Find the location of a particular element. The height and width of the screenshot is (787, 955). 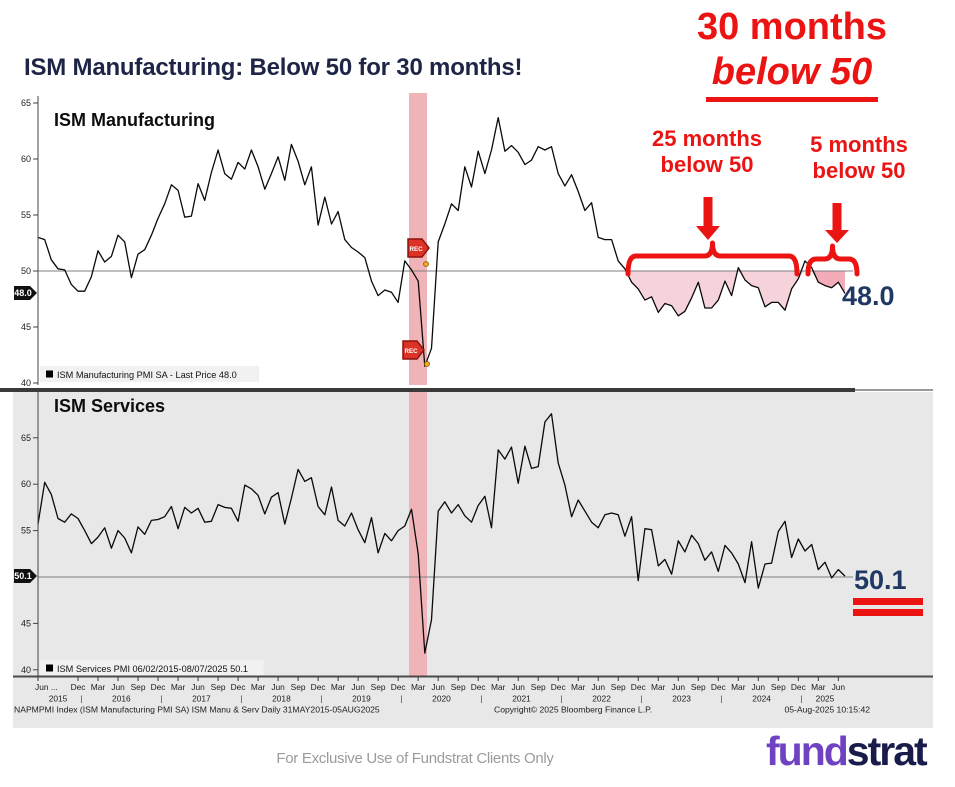

callout-25-months: 25 months below 50 is located at coordinates (707, 152).